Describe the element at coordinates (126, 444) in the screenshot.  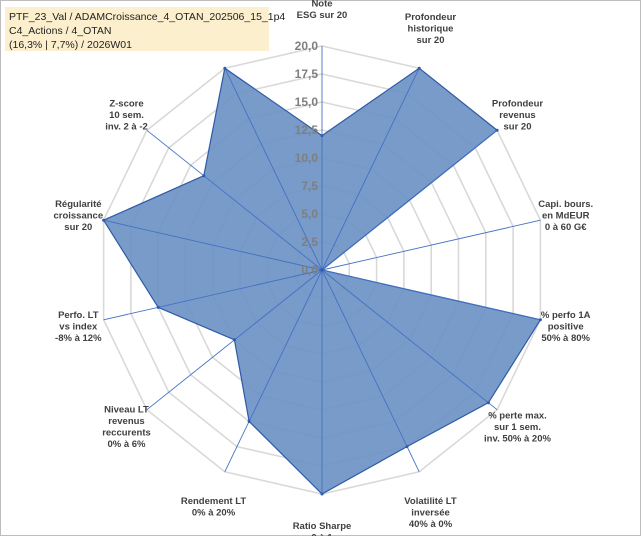
I see `category-label-line: 0% à 6%` at that location.